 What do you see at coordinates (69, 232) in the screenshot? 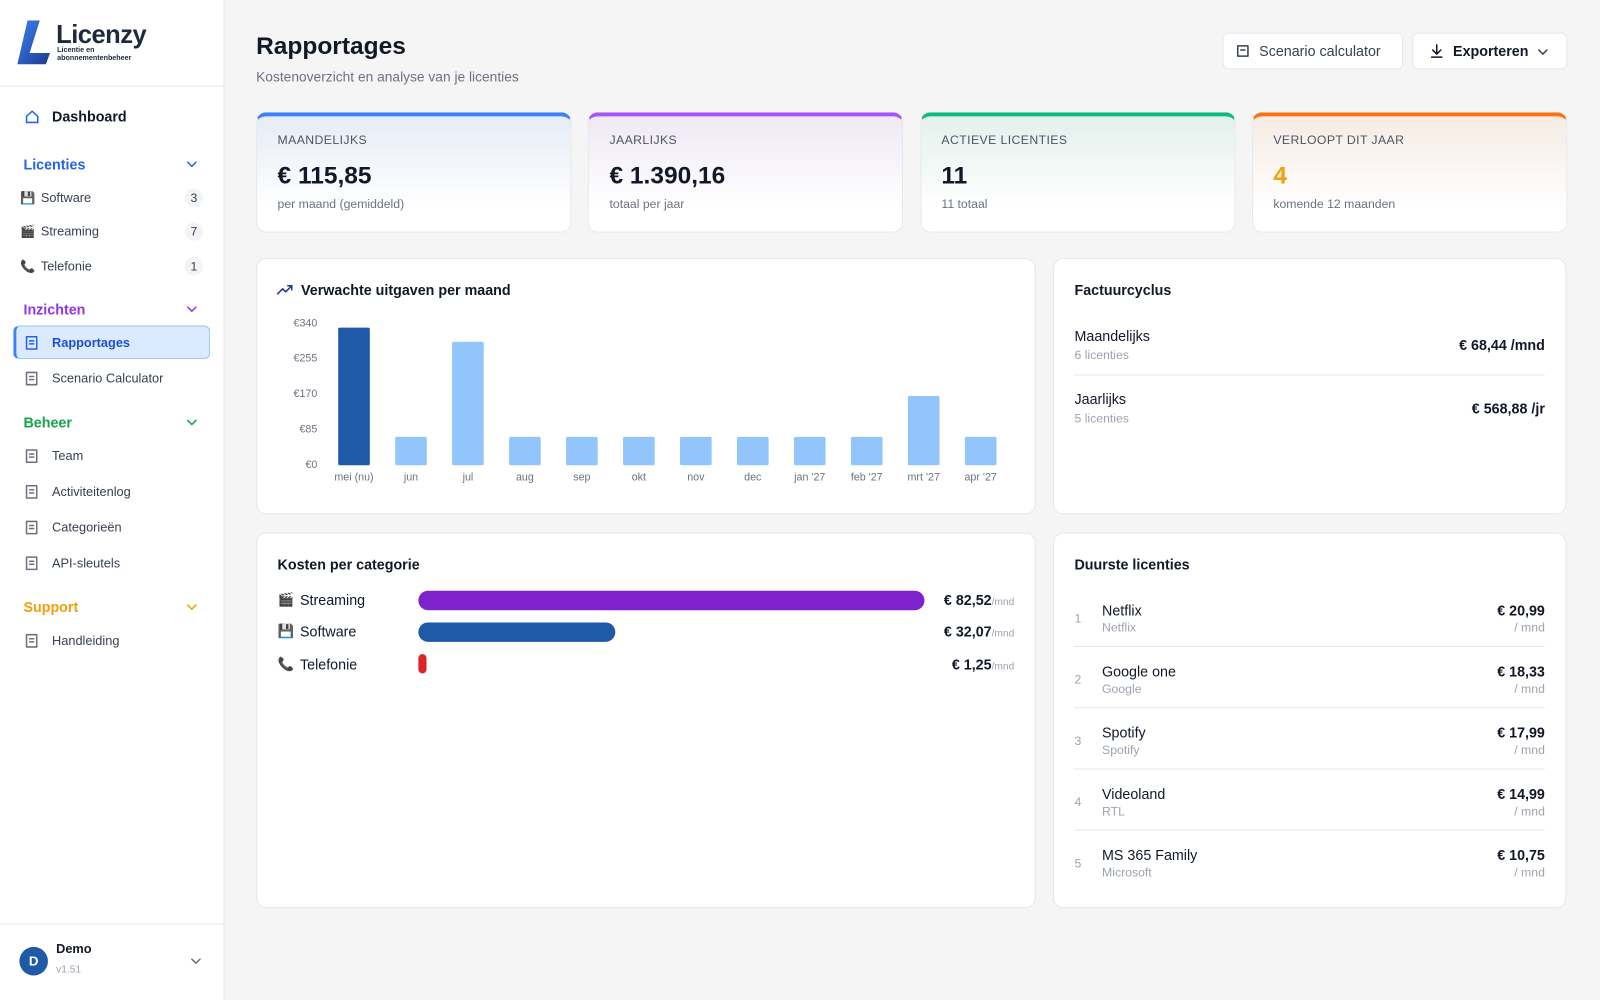
I see `nav-link: Streaming` at bounding box center [69, 232].